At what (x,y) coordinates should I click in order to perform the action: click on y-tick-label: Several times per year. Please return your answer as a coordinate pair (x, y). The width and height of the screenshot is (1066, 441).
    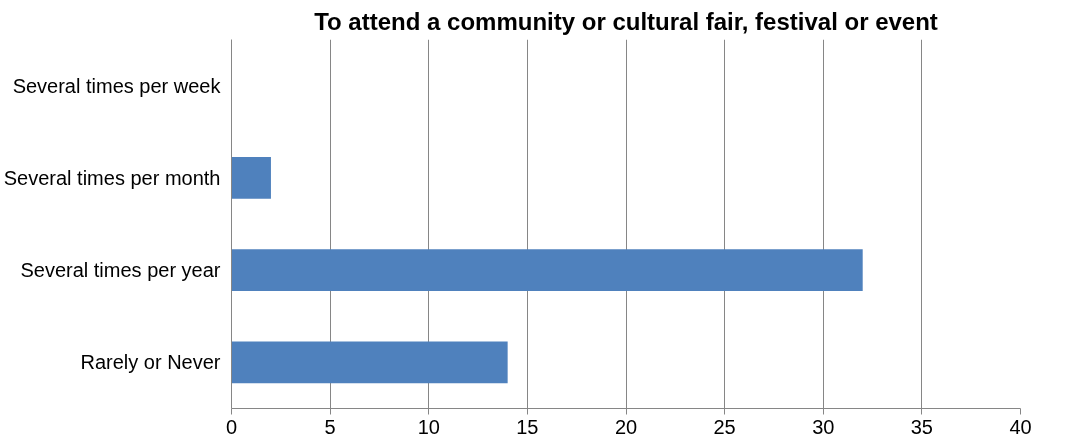
    Looking at the image, I should click on (120, 270).